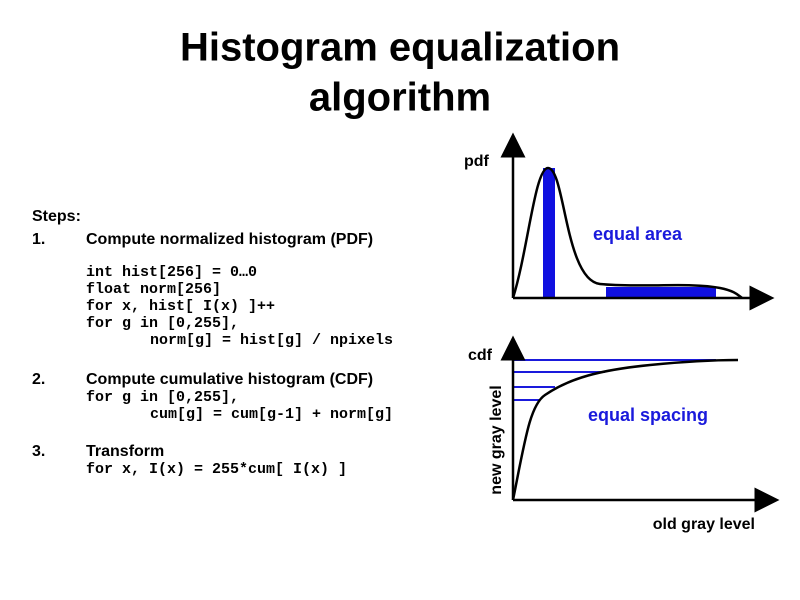  What do you see at coordinates (38, 379) in the screenshot?
I see `step-number: 2.` at bounding box center [38, 379].